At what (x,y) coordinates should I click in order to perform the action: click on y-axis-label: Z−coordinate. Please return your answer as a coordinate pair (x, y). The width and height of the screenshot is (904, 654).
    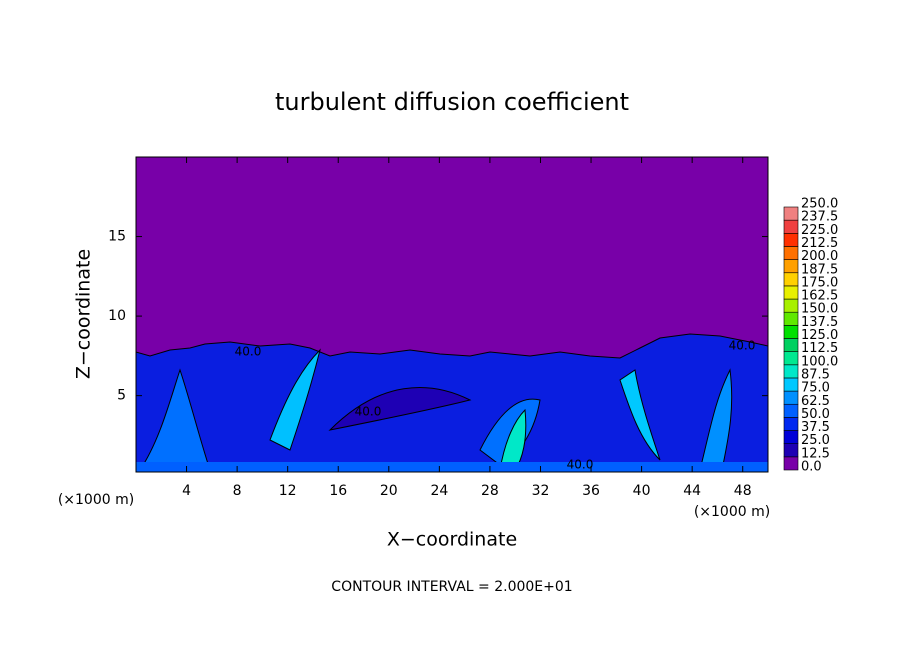
    Looking at the image, I should click on (84, 314).